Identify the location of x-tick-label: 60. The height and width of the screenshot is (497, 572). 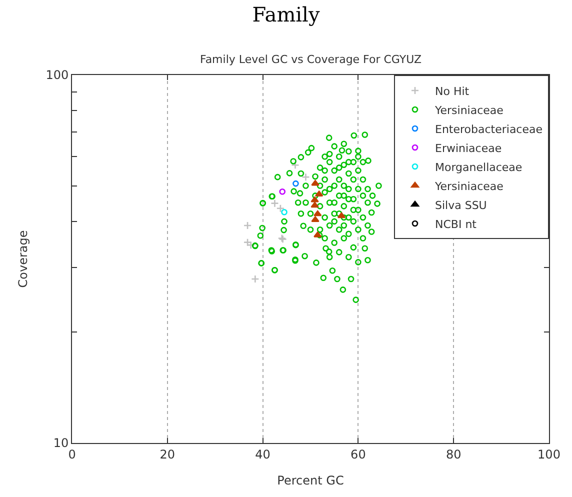
(358, 454).